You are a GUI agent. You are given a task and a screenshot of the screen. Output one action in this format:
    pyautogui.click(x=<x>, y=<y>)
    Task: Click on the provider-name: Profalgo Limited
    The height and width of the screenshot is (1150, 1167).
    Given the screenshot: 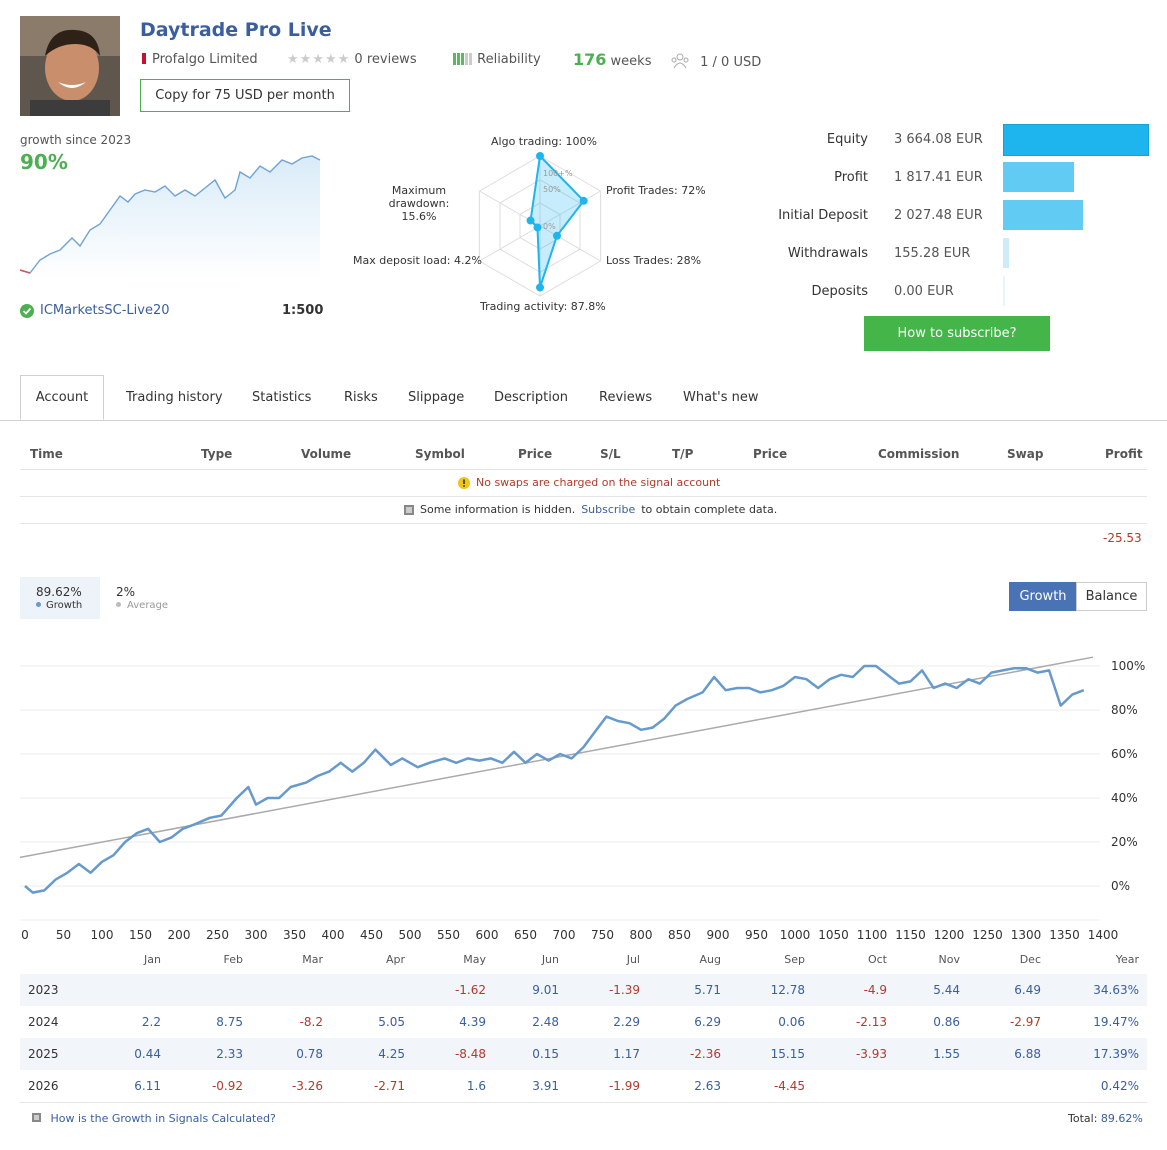 What is the action you would take?
    pyautogui.click(x=205, y=59)
    